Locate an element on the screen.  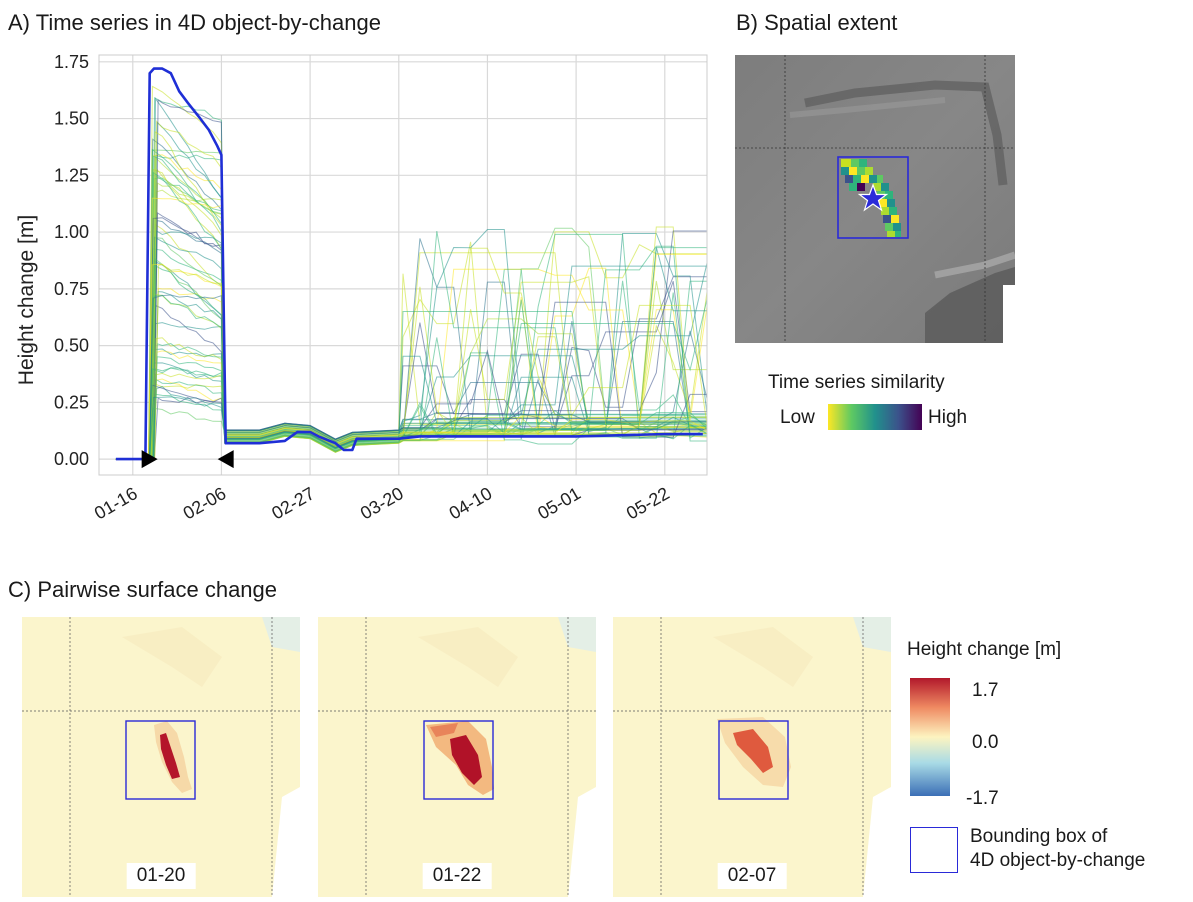
x-tick-label: 02-27 is located at coordinates (293, 503).